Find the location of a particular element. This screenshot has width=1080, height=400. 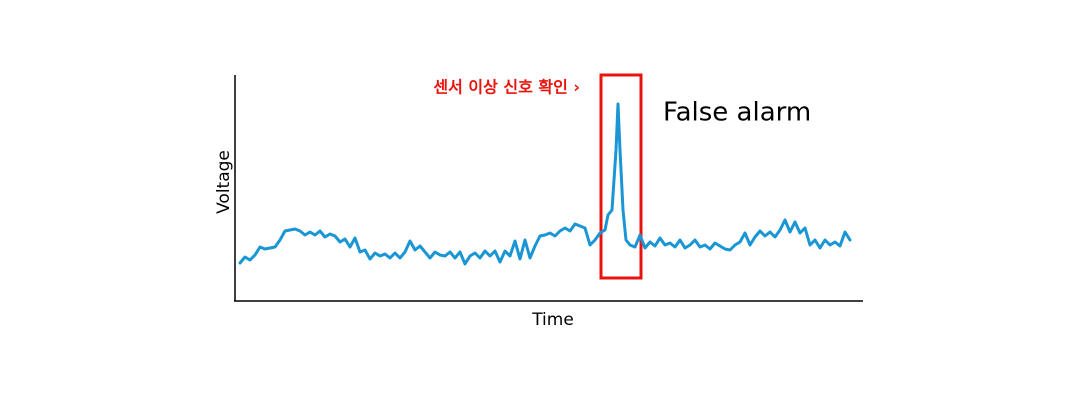

highlight-box is located at coordinates (621, 176).